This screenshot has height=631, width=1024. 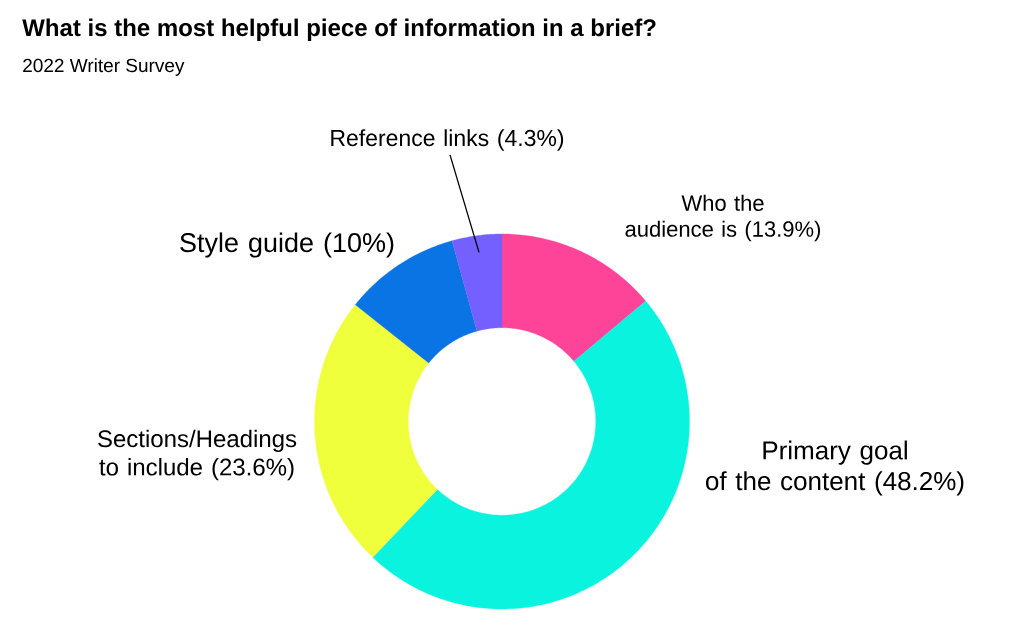 I want to click on chart-subtitle: 2022 Writer Survey, so click(x=104, y=67).